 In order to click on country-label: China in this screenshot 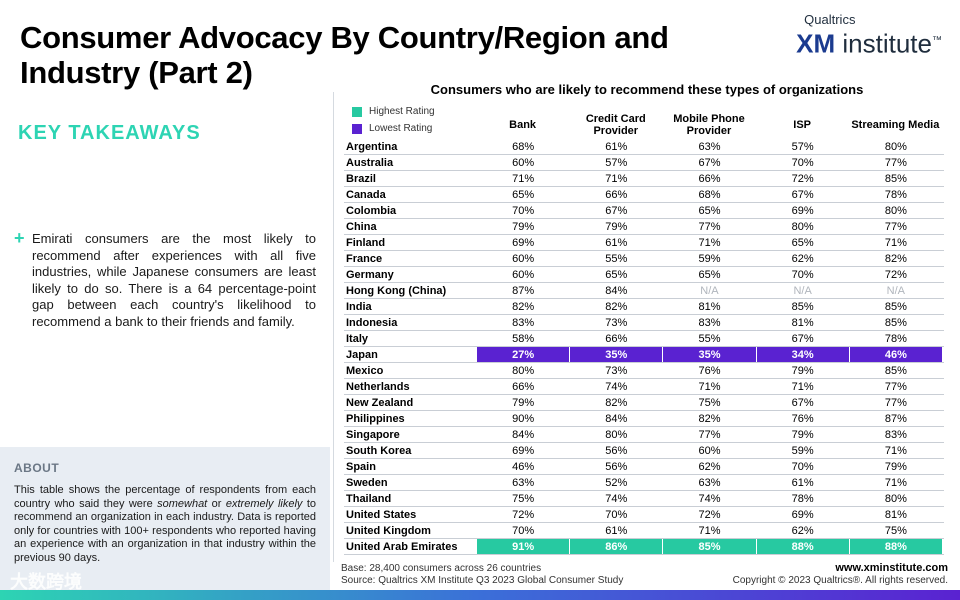, I will do `click(361, 227)`.